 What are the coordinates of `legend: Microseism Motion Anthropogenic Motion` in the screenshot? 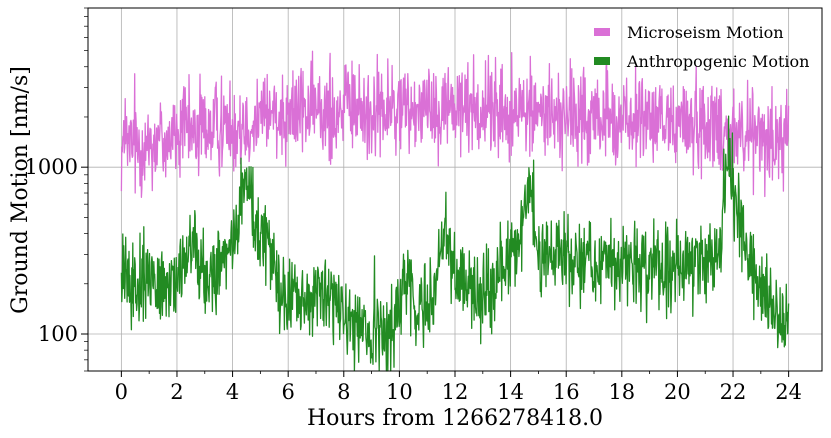 It's located at (701, 47).